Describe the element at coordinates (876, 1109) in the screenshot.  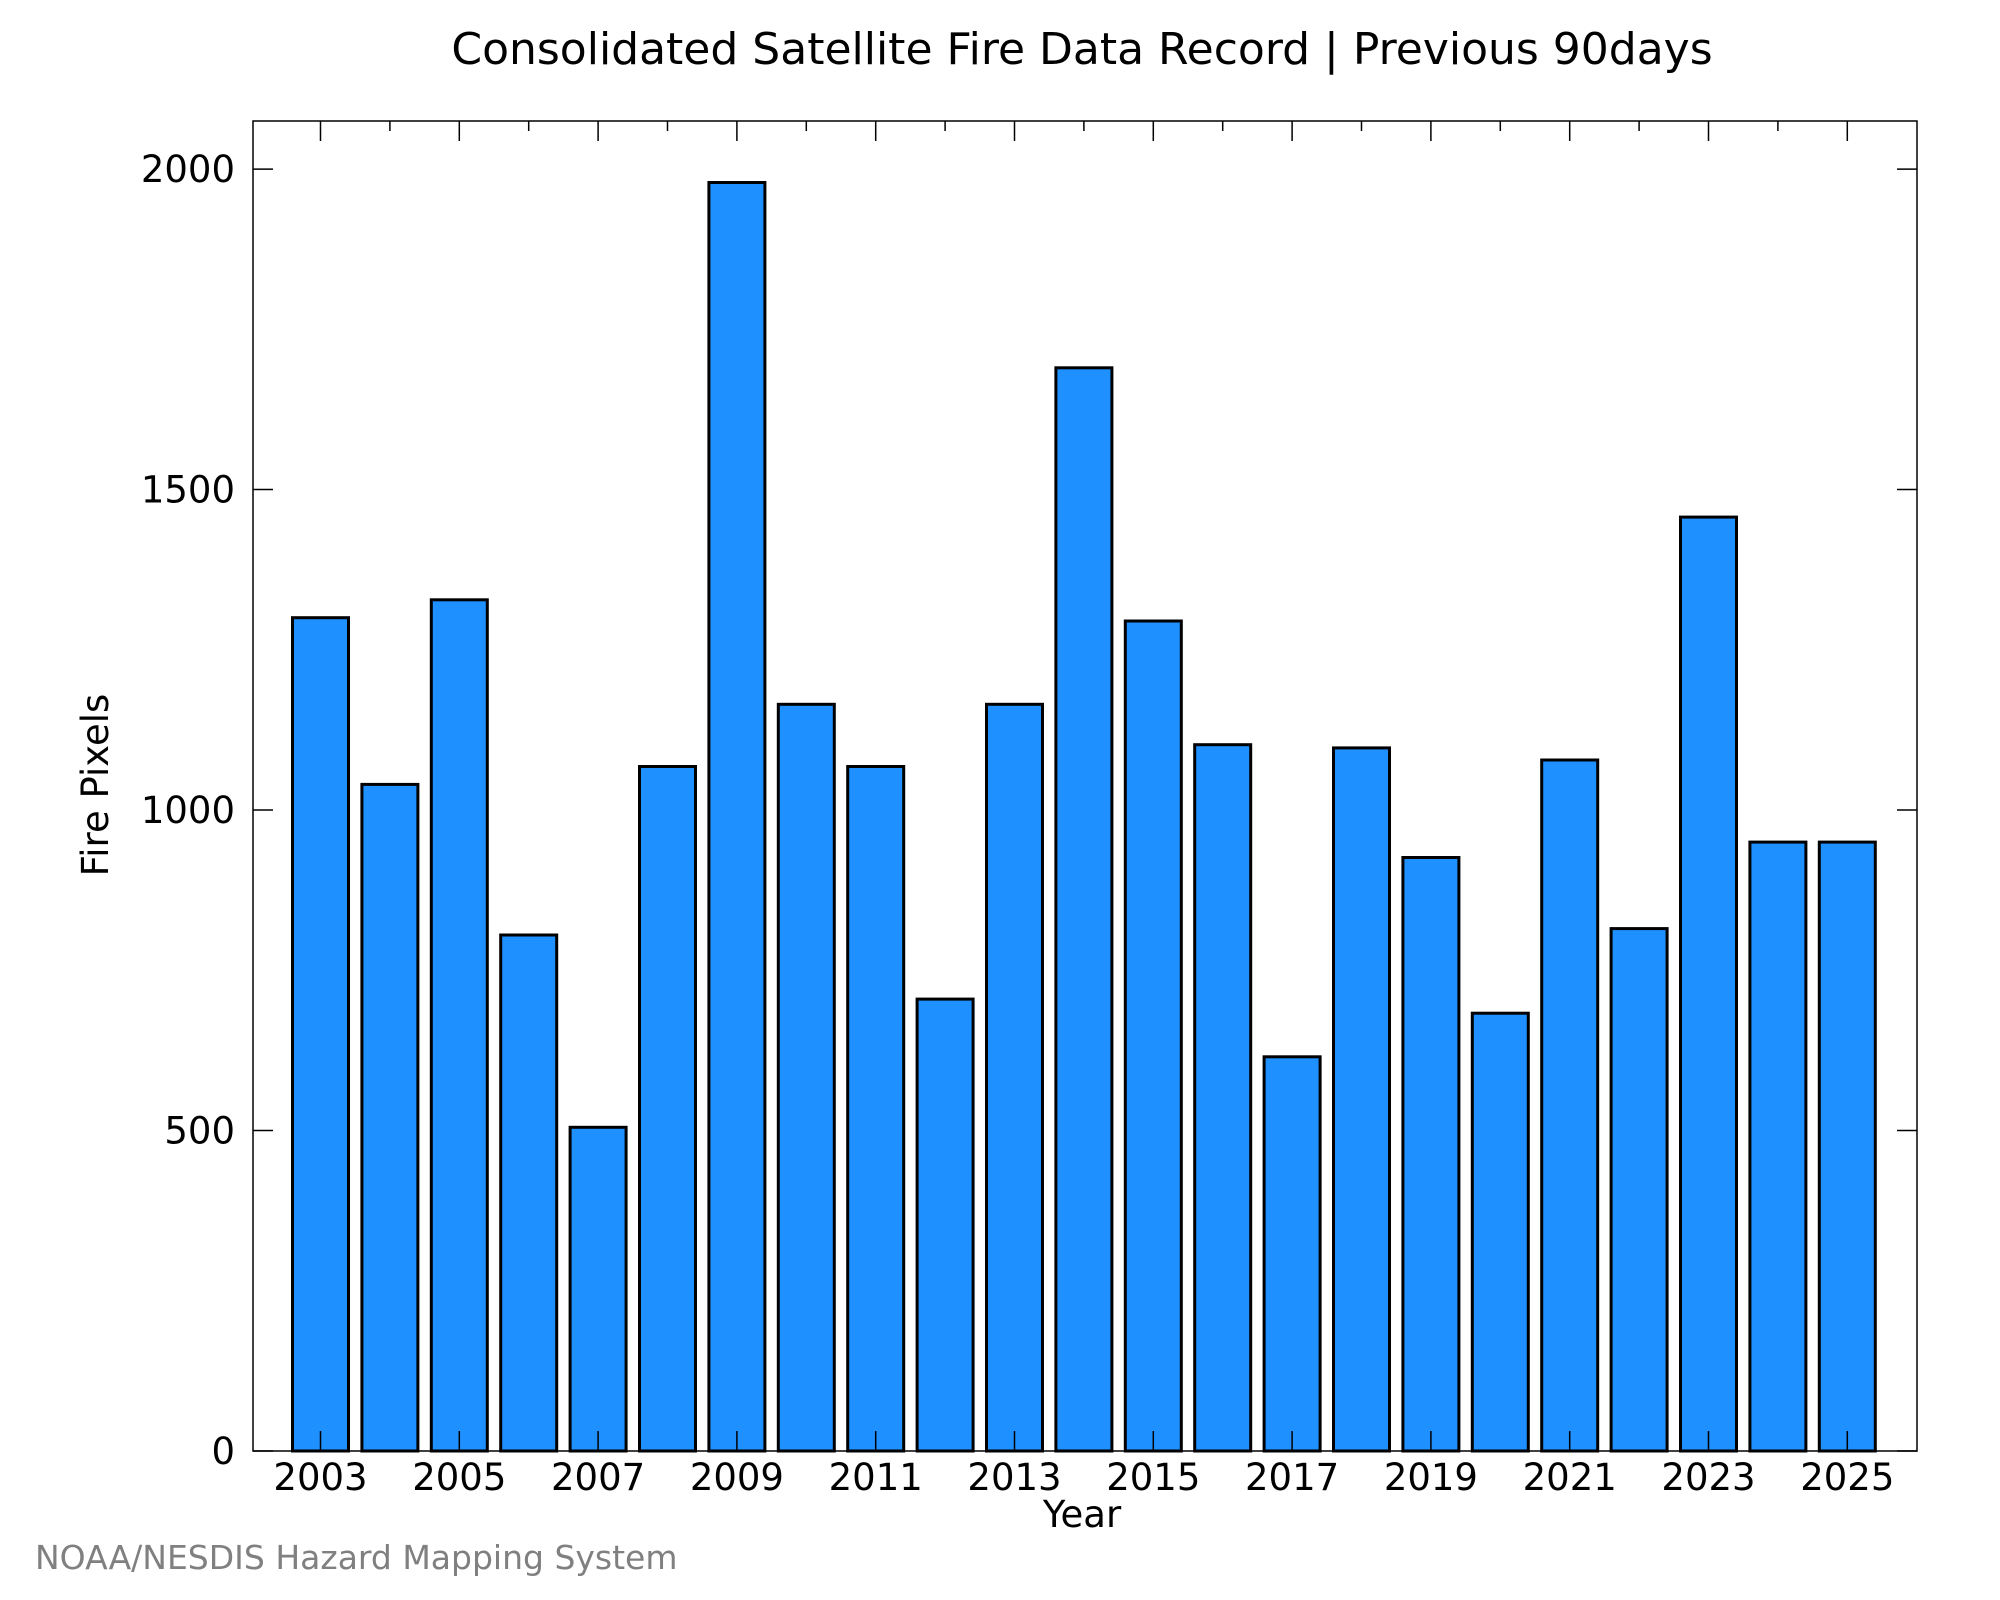
I see `bar-2011` at that location.